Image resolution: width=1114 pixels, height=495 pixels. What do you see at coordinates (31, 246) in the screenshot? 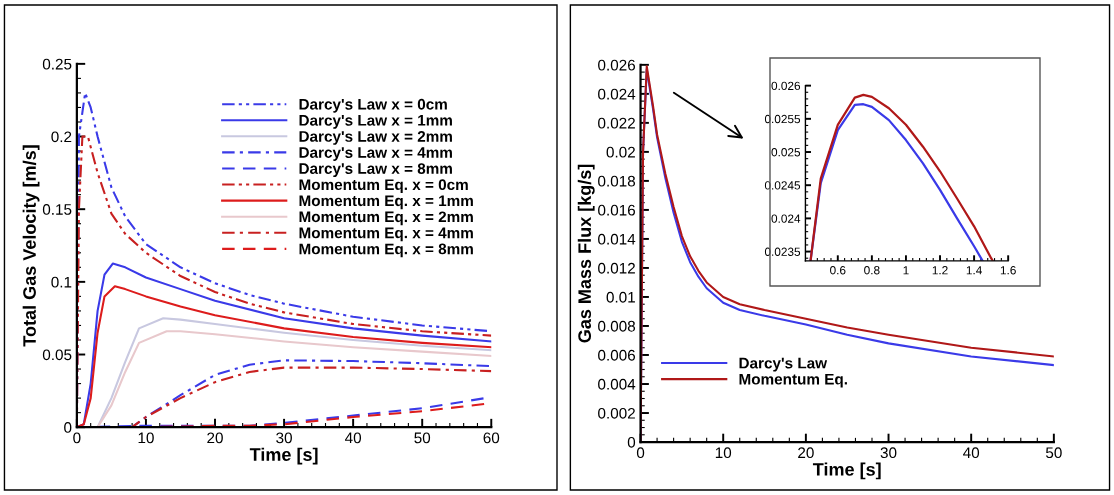
I see `y-axis-title: Total Gas Velocity [m/s]` at bounding box center [31, 246].